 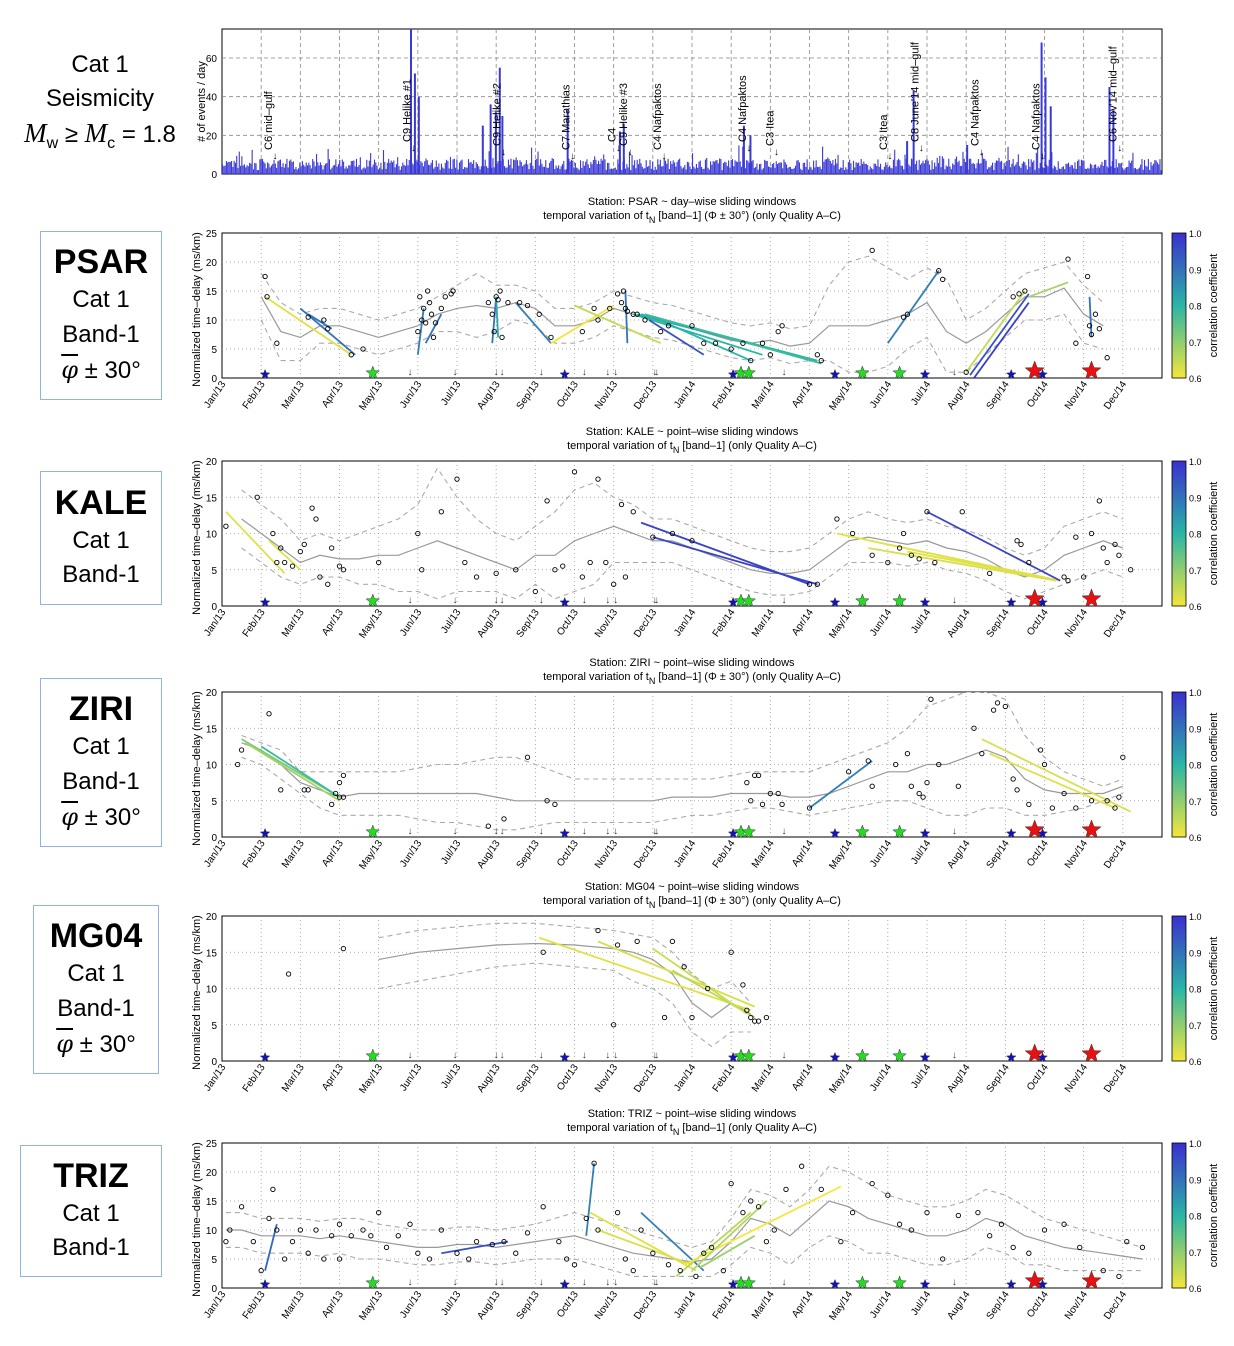 I want to click on panel-ytick-label: 15, so click(x=212, y=953).